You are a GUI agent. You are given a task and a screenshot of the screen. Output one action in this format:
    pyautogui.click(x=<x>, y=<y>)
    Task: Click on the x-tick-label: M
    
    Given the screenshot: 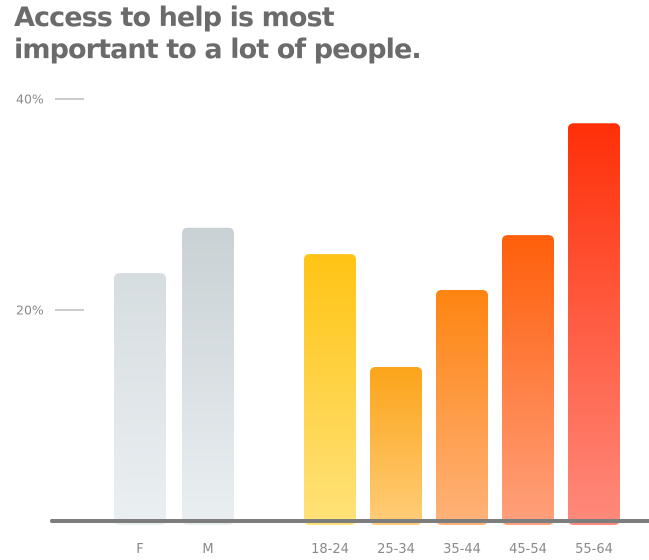 What is the action you would take?
    pyautogui.click(x=207, y=549)
    